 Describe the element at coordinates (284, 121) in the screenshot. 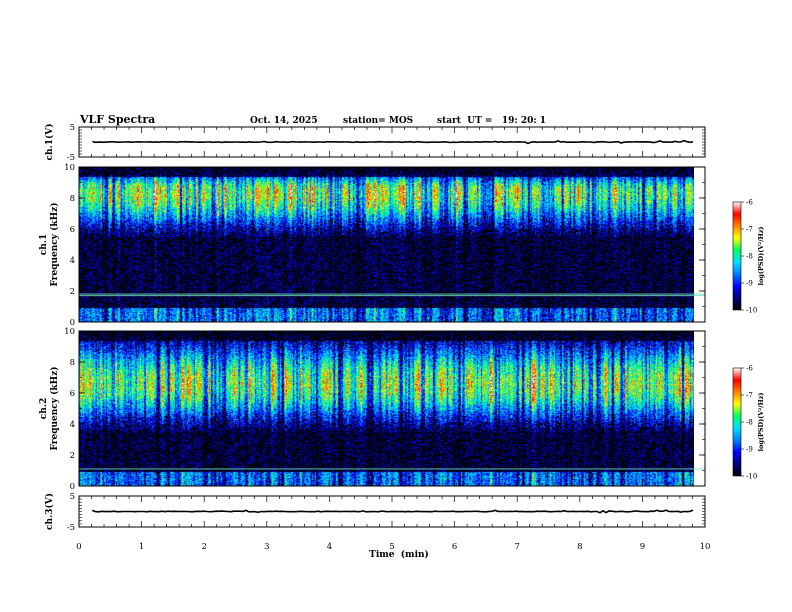

I see `header-date: Oct. 14, 2025` at that location.